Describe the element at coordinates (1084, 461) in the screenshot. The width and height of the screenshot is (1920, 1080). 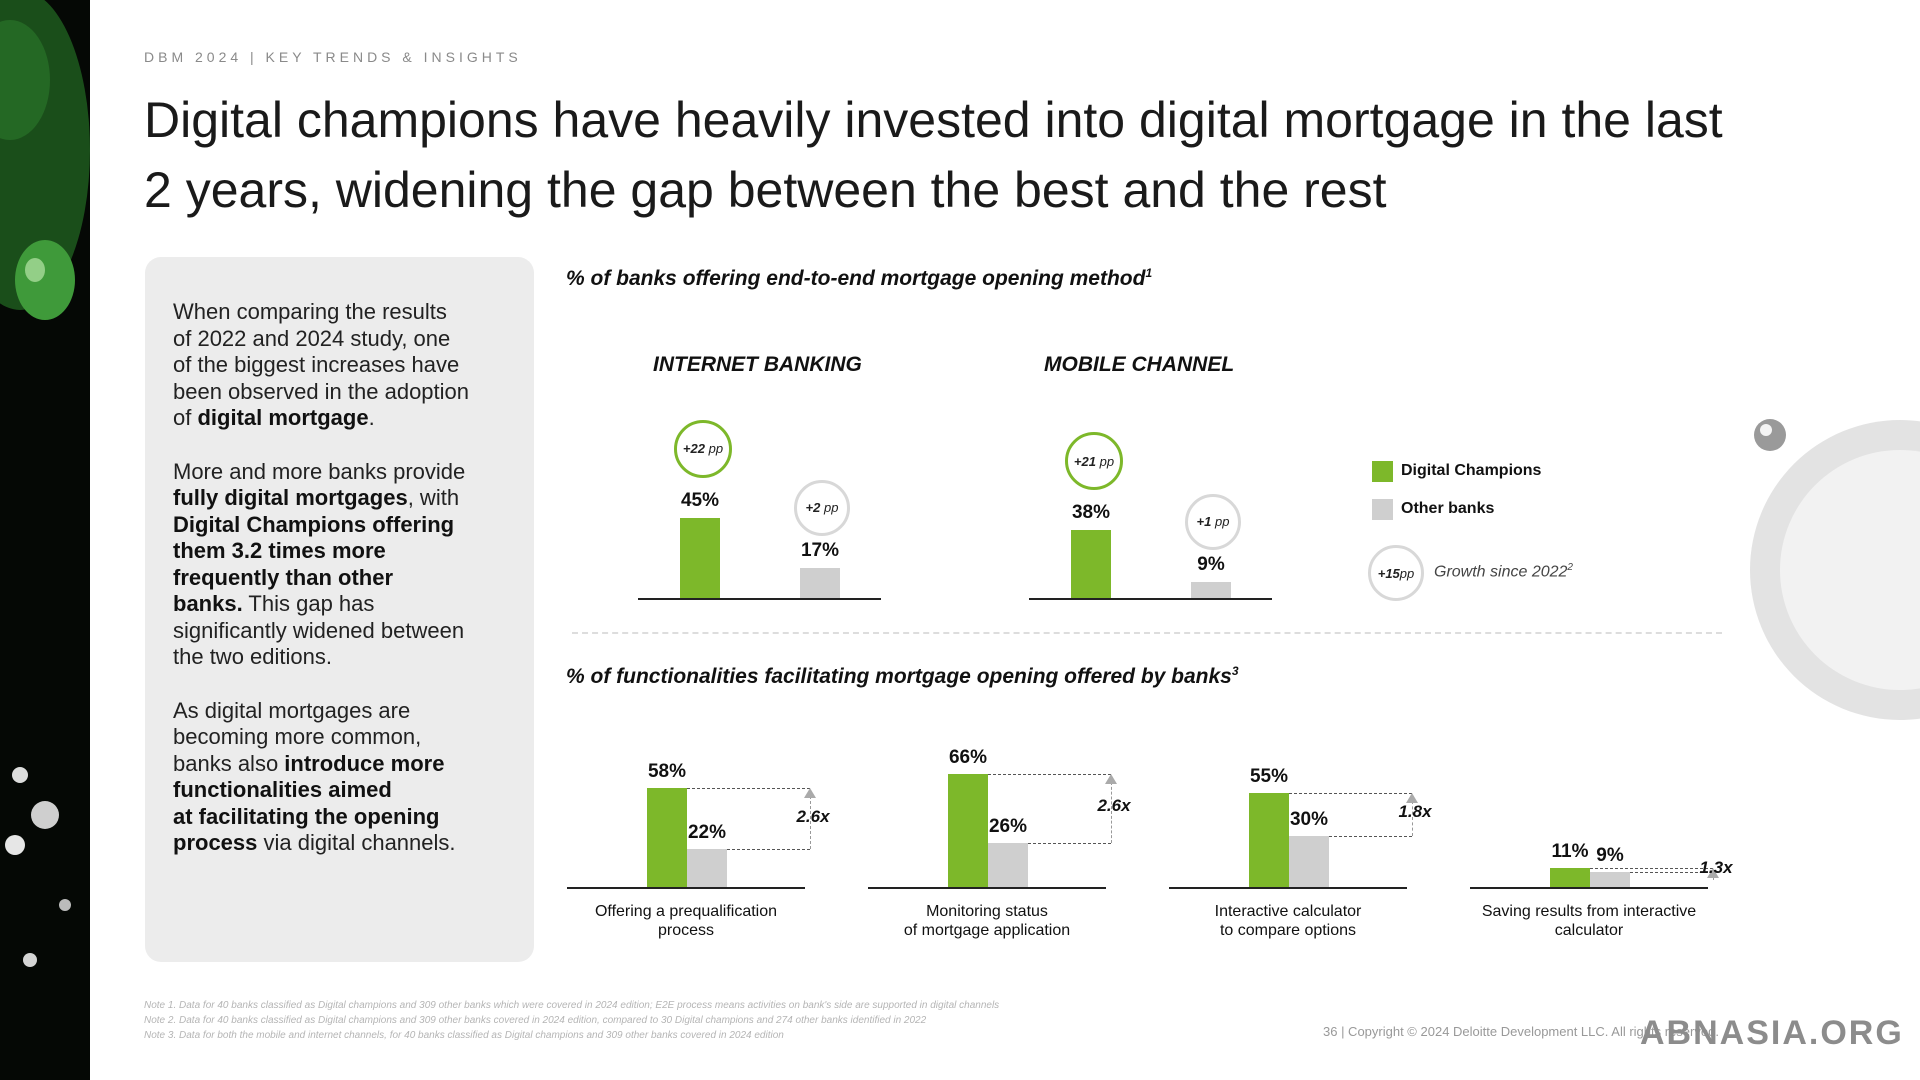
I see `growth-badge-value: +21` at that location.